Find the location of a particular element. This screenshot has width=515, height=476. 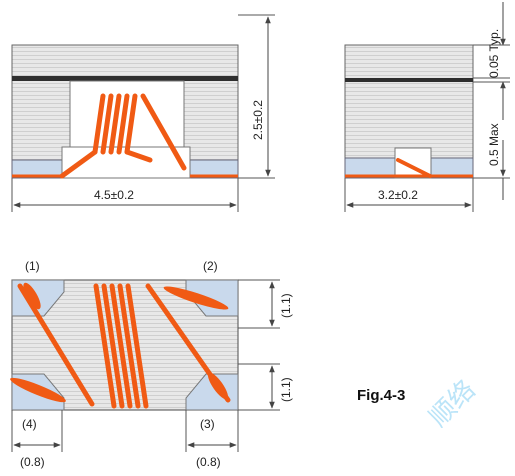

side-top-label: 0.05 Typ. is located at coordinates (494, 53).